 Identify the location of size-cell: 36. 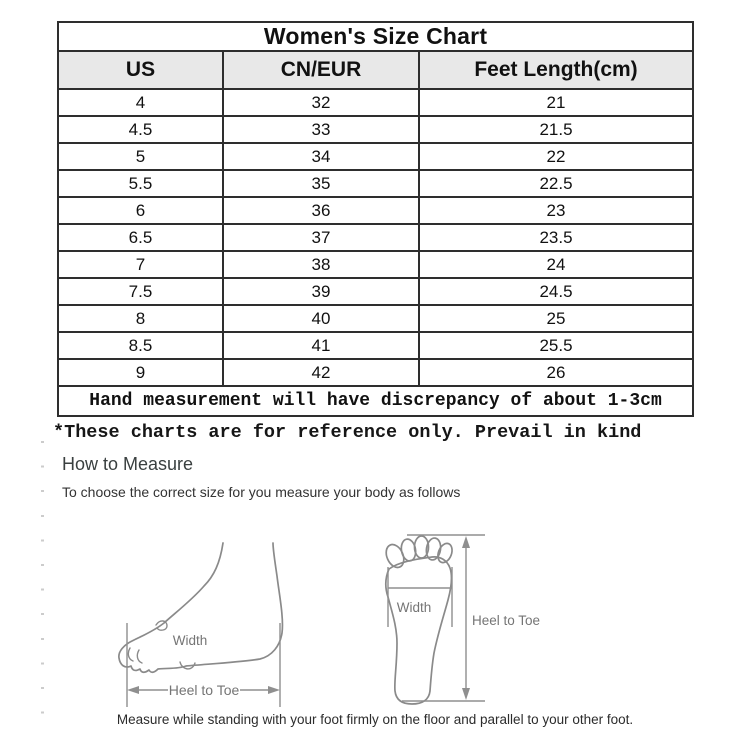
(321, 210).